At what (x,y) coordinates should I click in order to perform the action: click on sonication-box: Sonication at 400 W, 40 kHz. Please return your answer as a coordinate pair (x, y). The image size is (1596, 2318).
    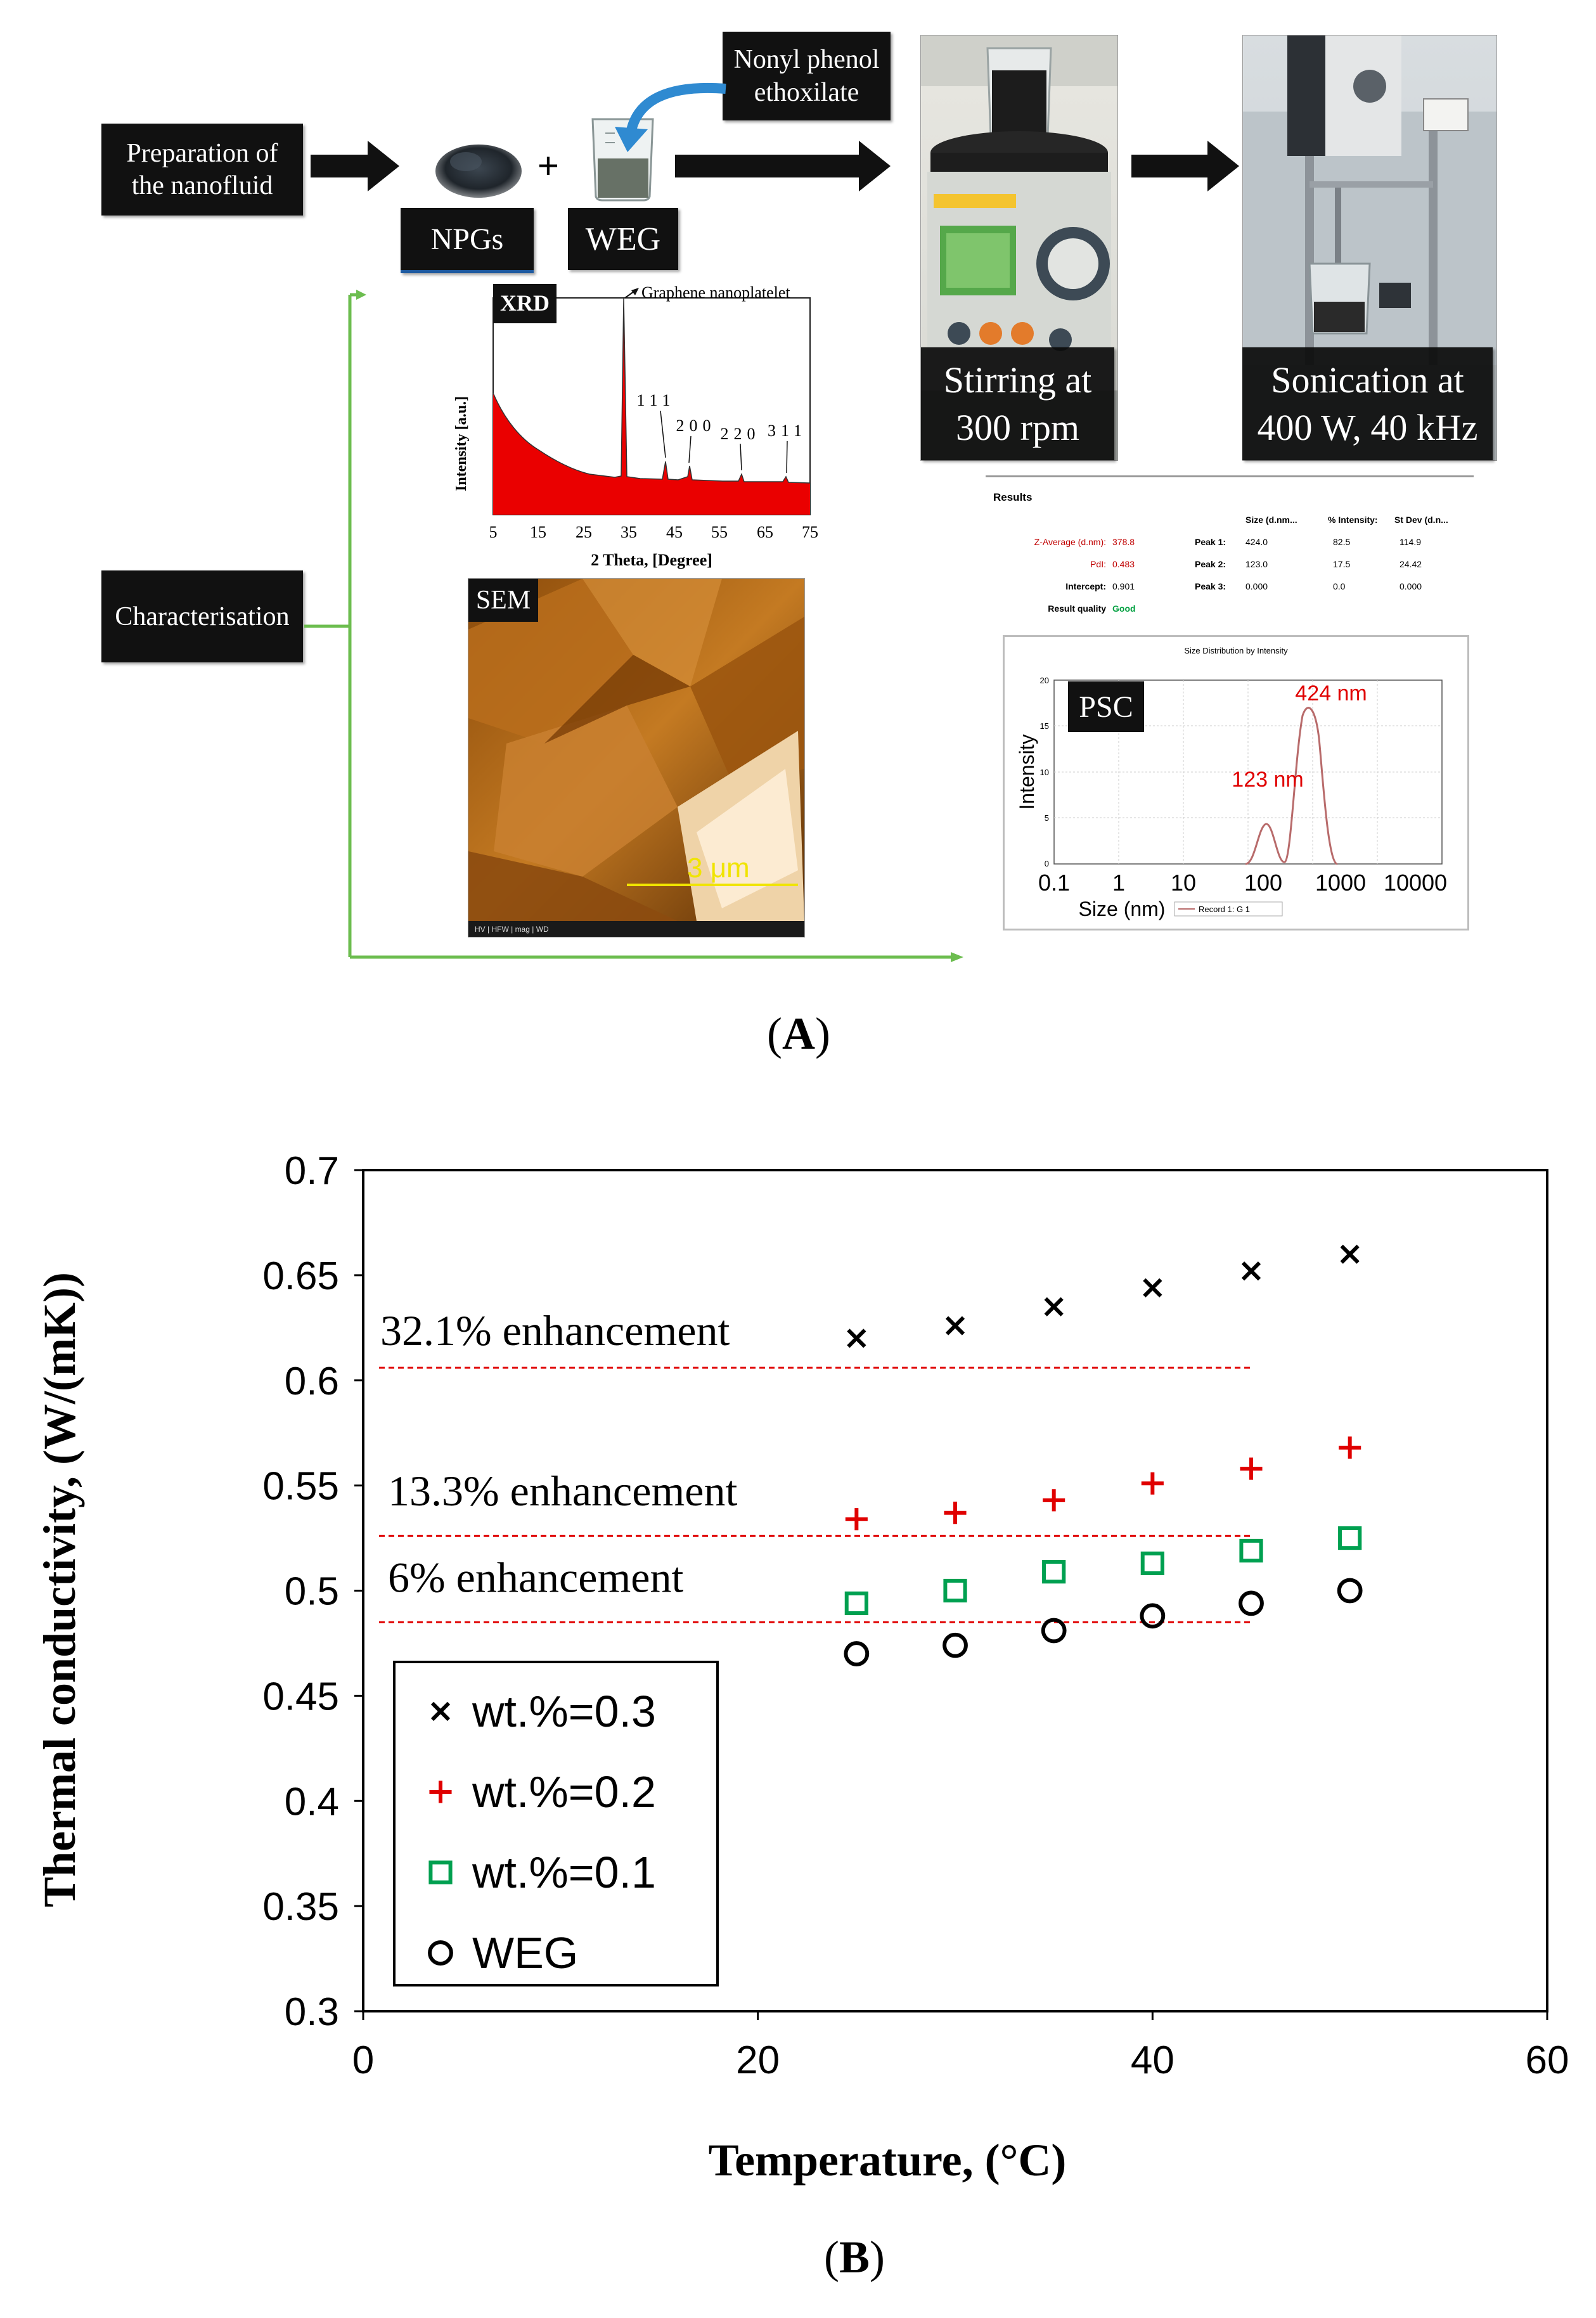
    Looking at the image, I should click on (1367, 403).